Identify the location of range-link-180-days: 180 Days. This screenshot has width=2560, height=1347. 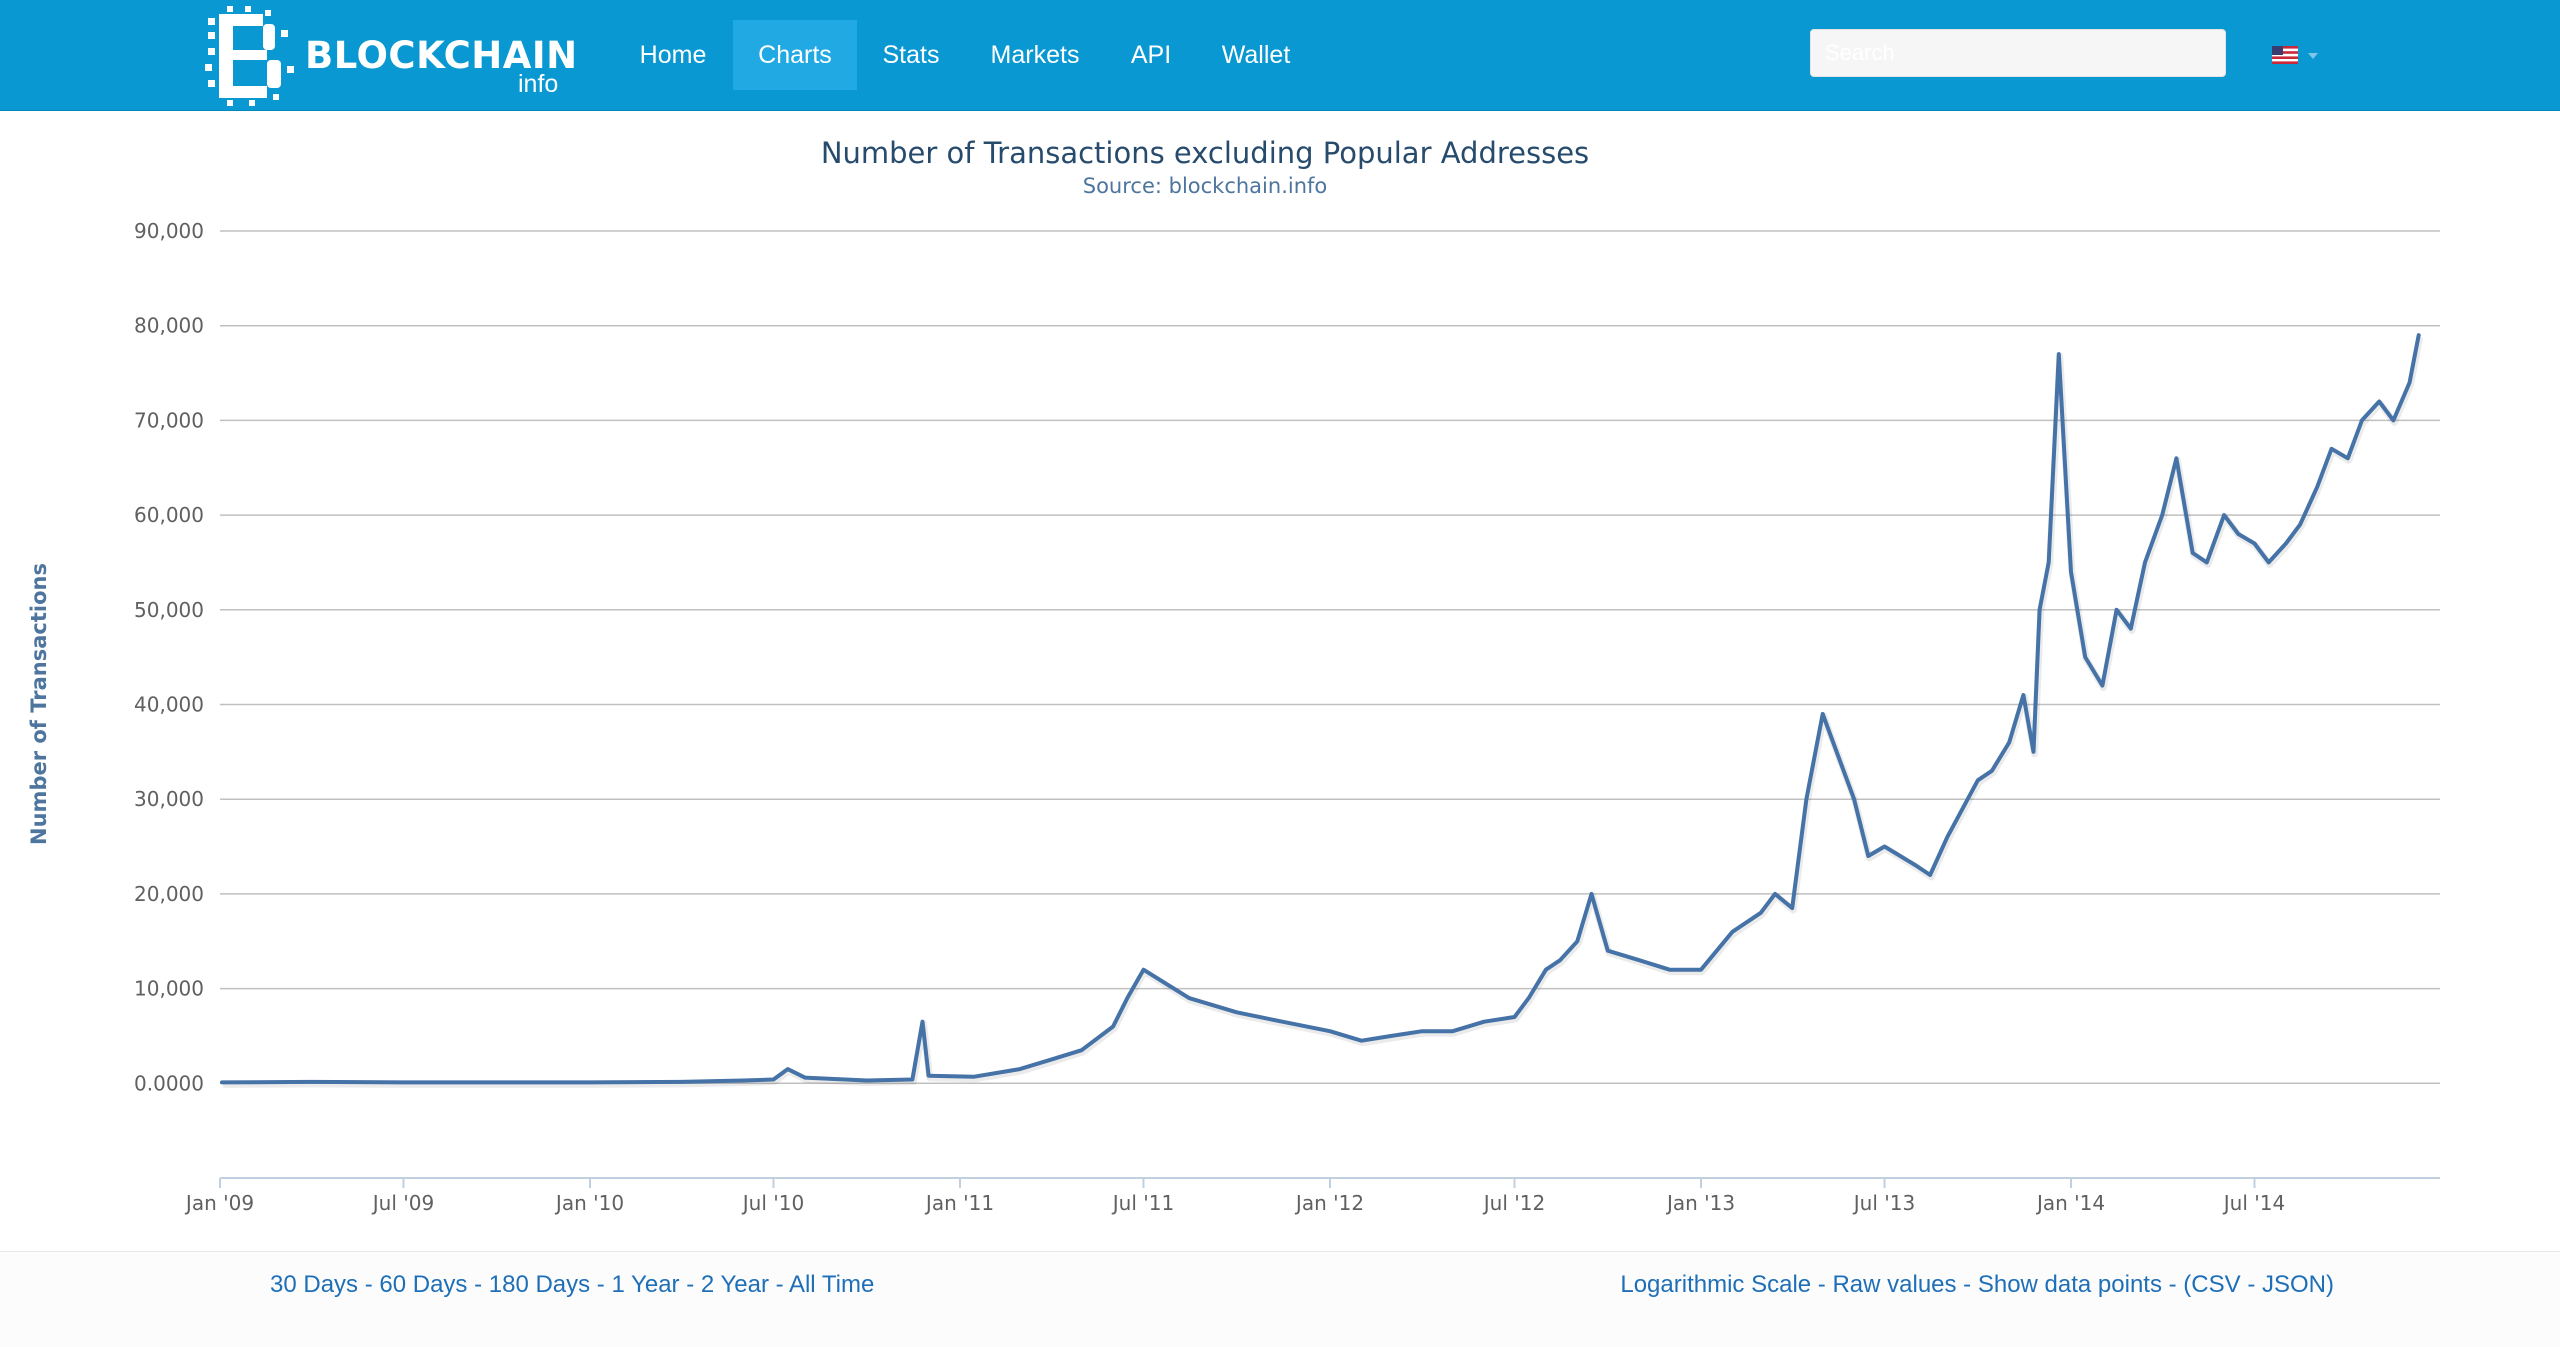
(539, 1284).